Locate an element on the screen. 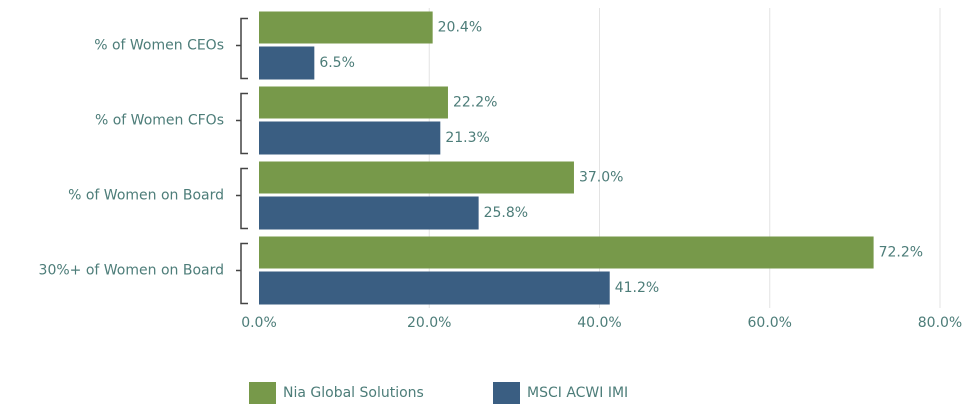 Image resolution: width=965 pixels, height=404 pixels. x-tick-label: 80.0% is located at coordinates (940, 323).